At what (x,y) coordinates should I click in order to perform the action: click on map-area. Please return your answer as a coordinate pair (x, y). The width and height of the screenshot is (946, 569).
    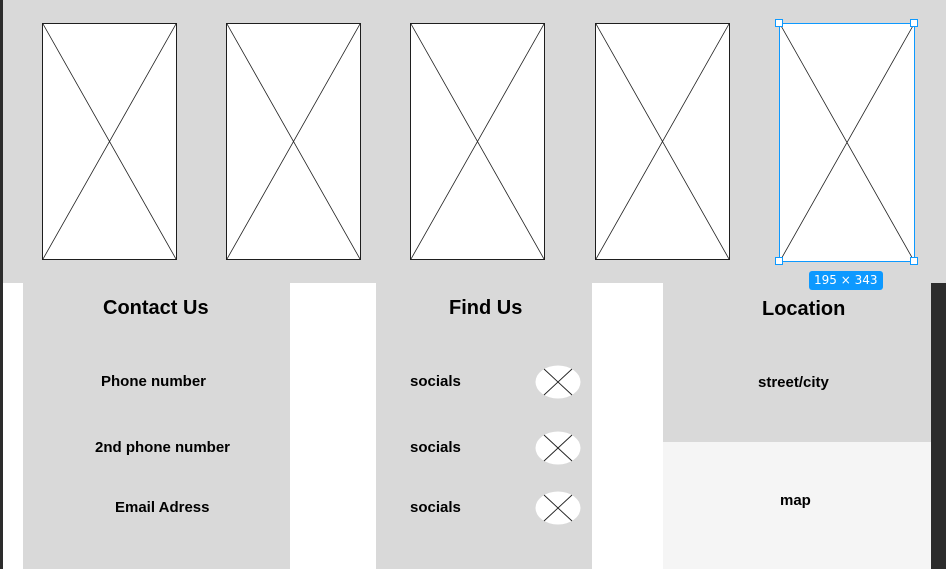
    Looking at the image, I should click on (797, 505).